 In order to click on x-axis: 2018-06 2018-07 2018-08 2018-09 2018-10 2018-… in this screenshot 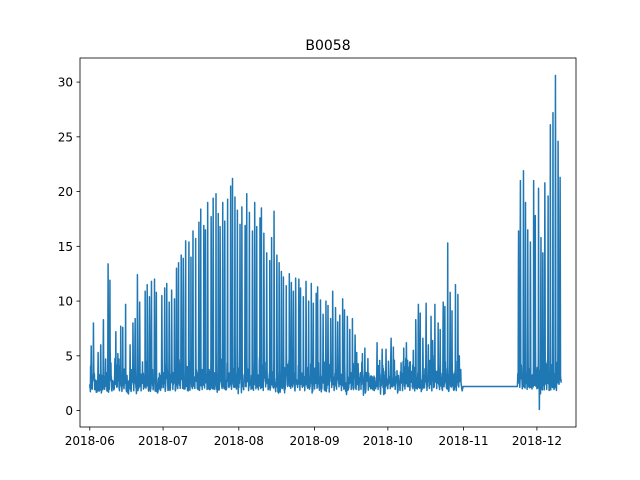, I will do `click(313, 437)`.